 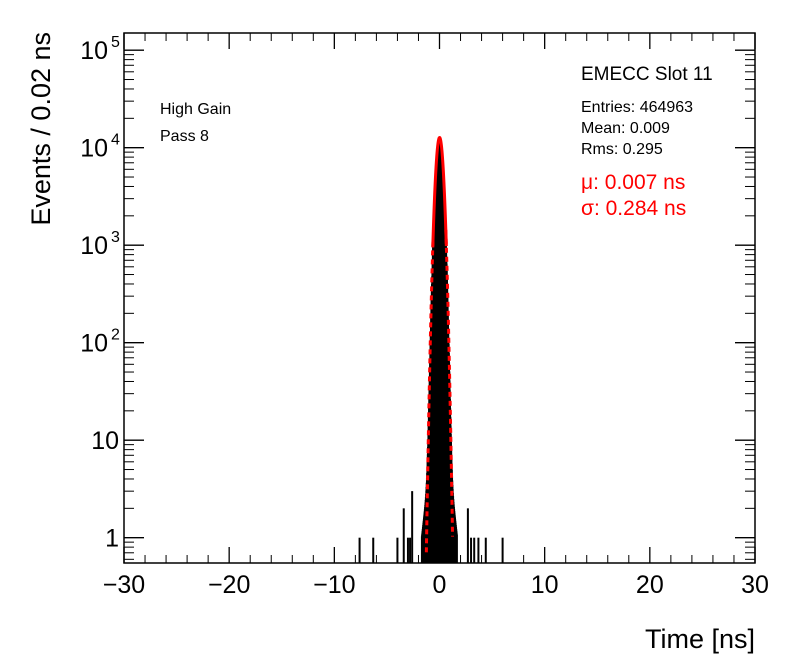 What do you see at coordinates (429, 395) in the screenshot?
I see `gaussian-fit-extrapolation-left` at bounding box center [429, 395].